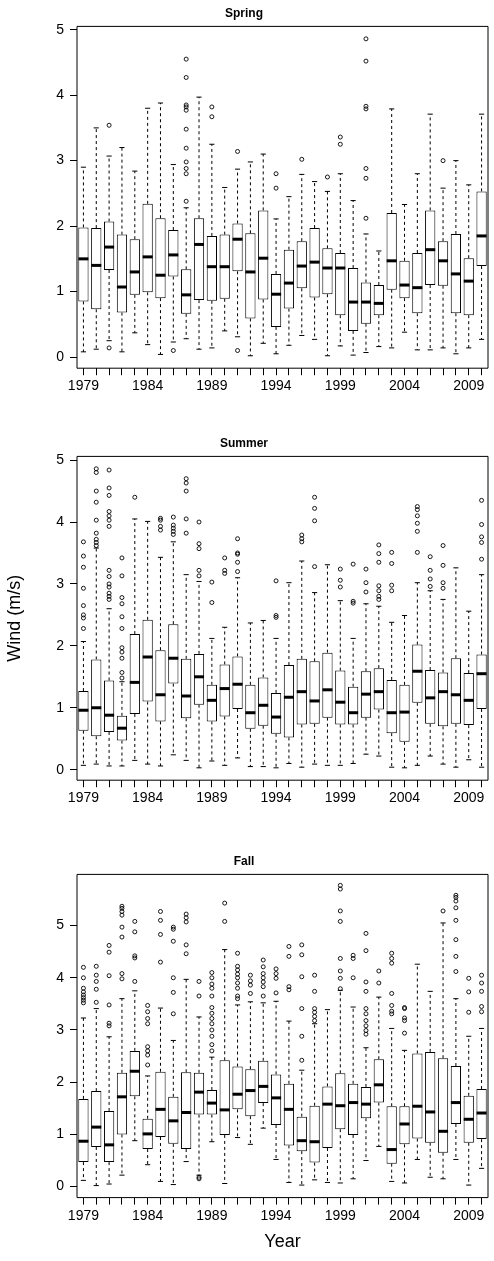  Describe the element at coordinates (13, 618) in the screenshot. I see `y-axis-title: Wind (m/s)` at that location.